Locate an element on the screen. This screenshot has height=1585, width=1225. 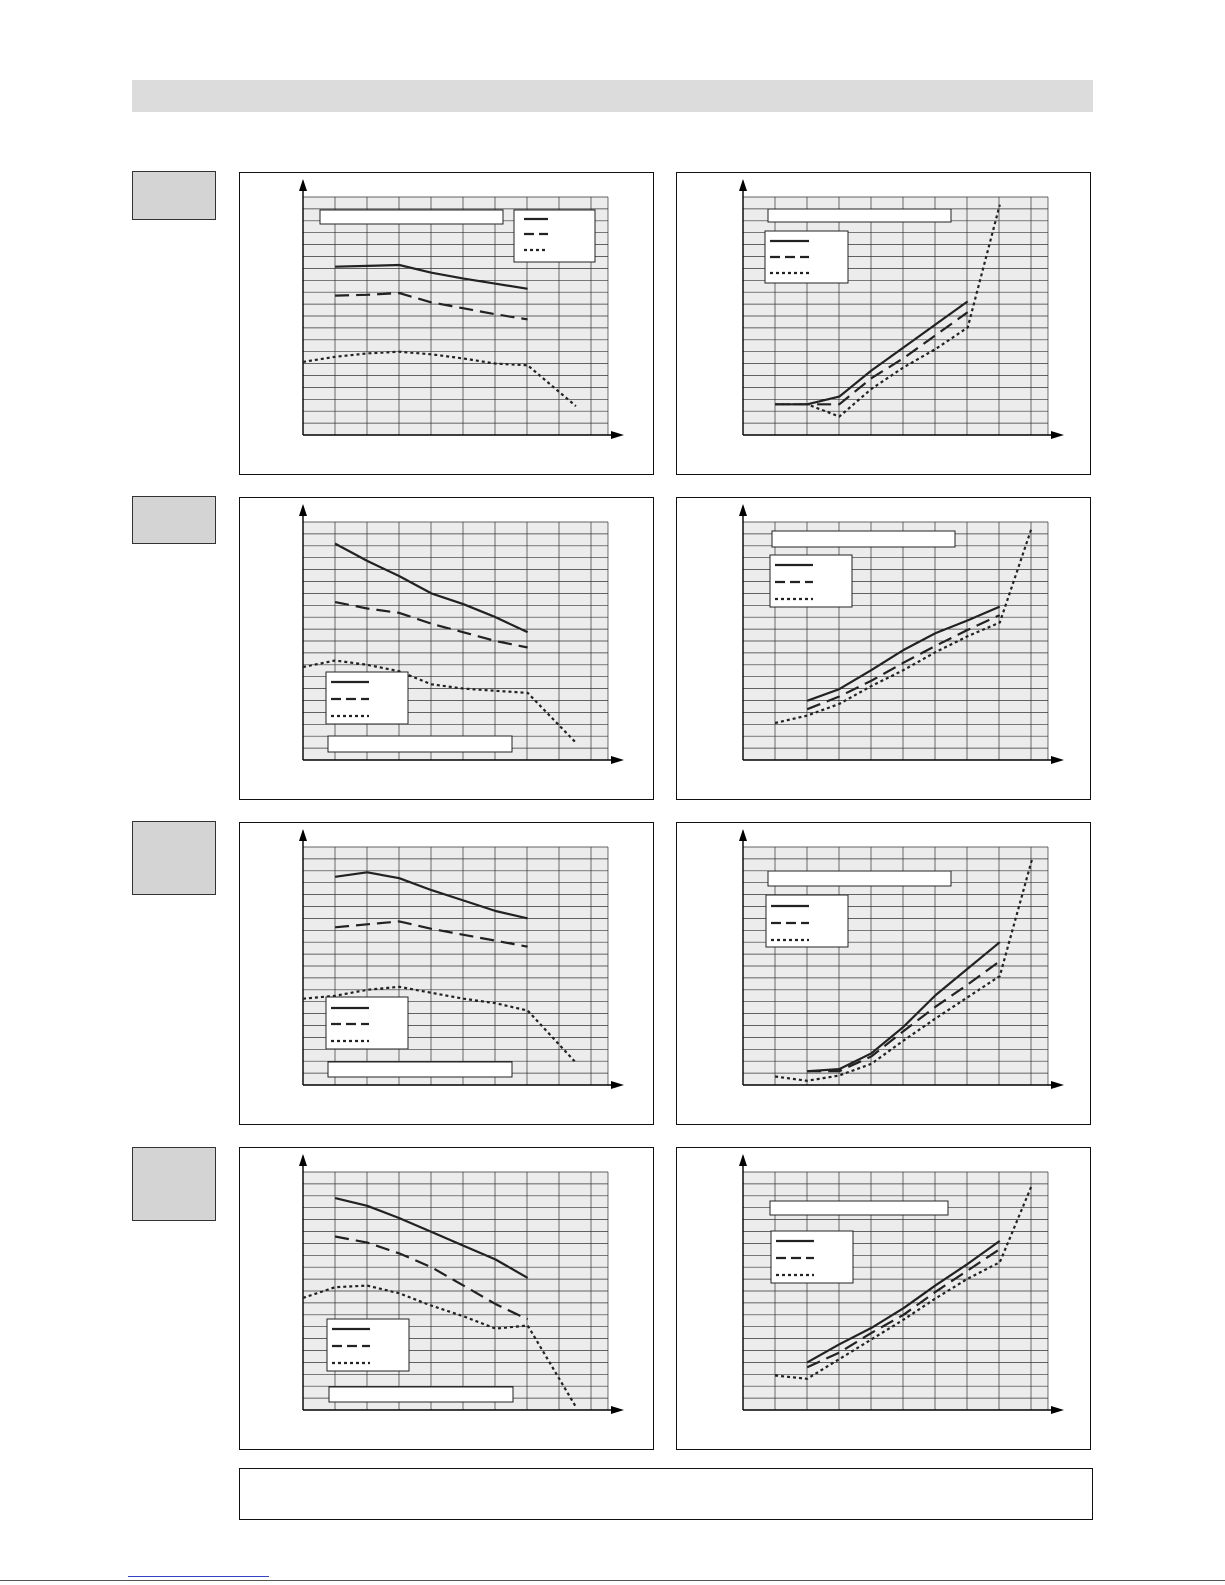
section-header-bar is located at coordinates (612, 96).